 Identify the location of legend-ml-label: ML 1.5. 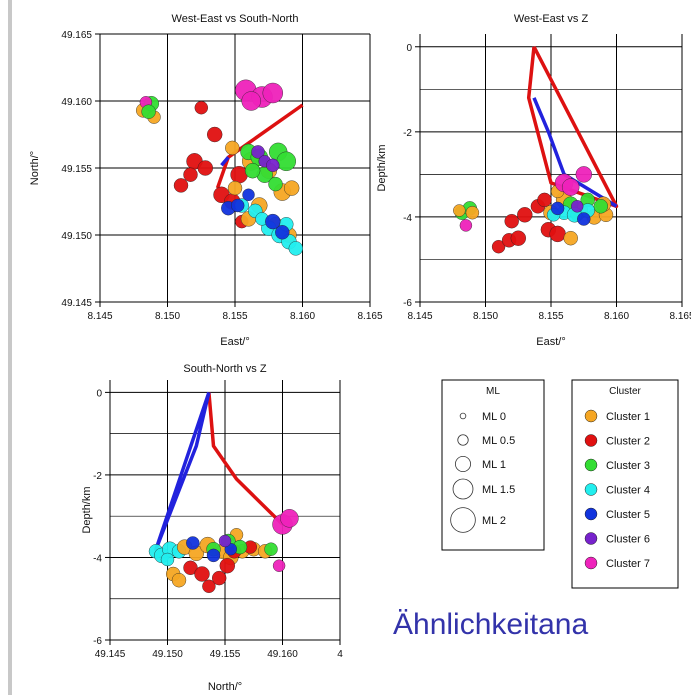
(498, 490).